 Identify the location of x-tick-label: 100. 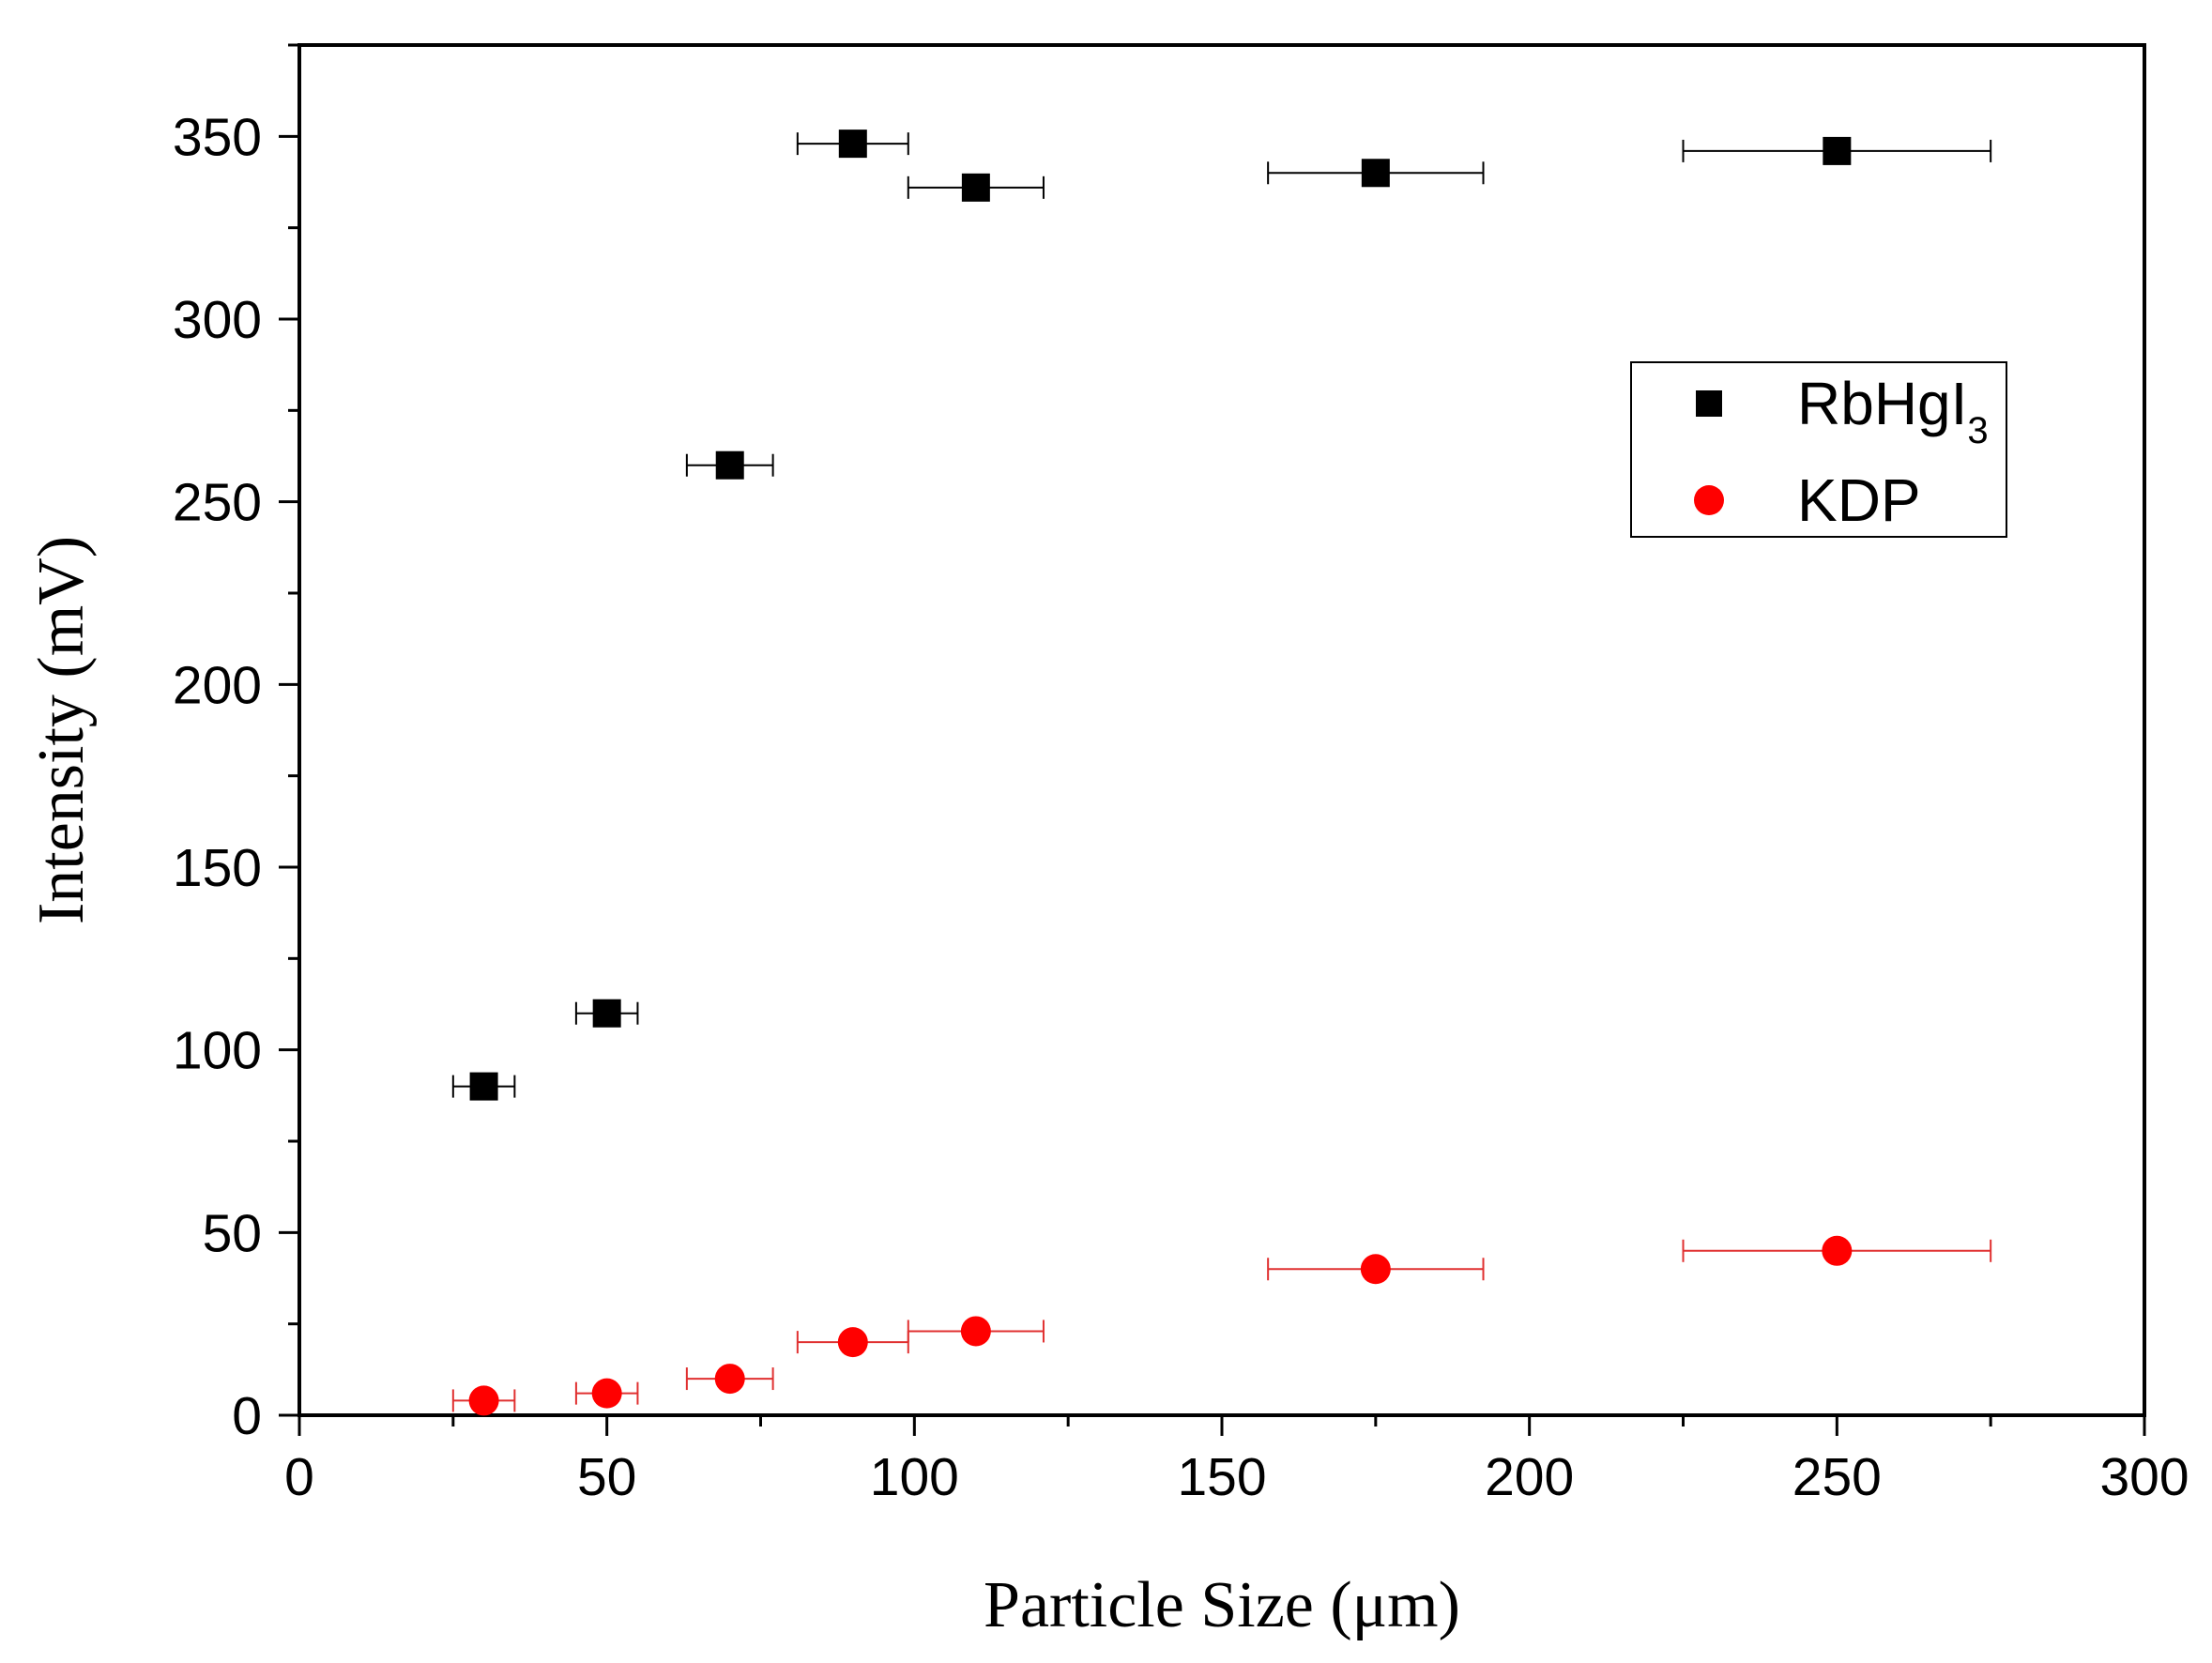
(914, 1477).